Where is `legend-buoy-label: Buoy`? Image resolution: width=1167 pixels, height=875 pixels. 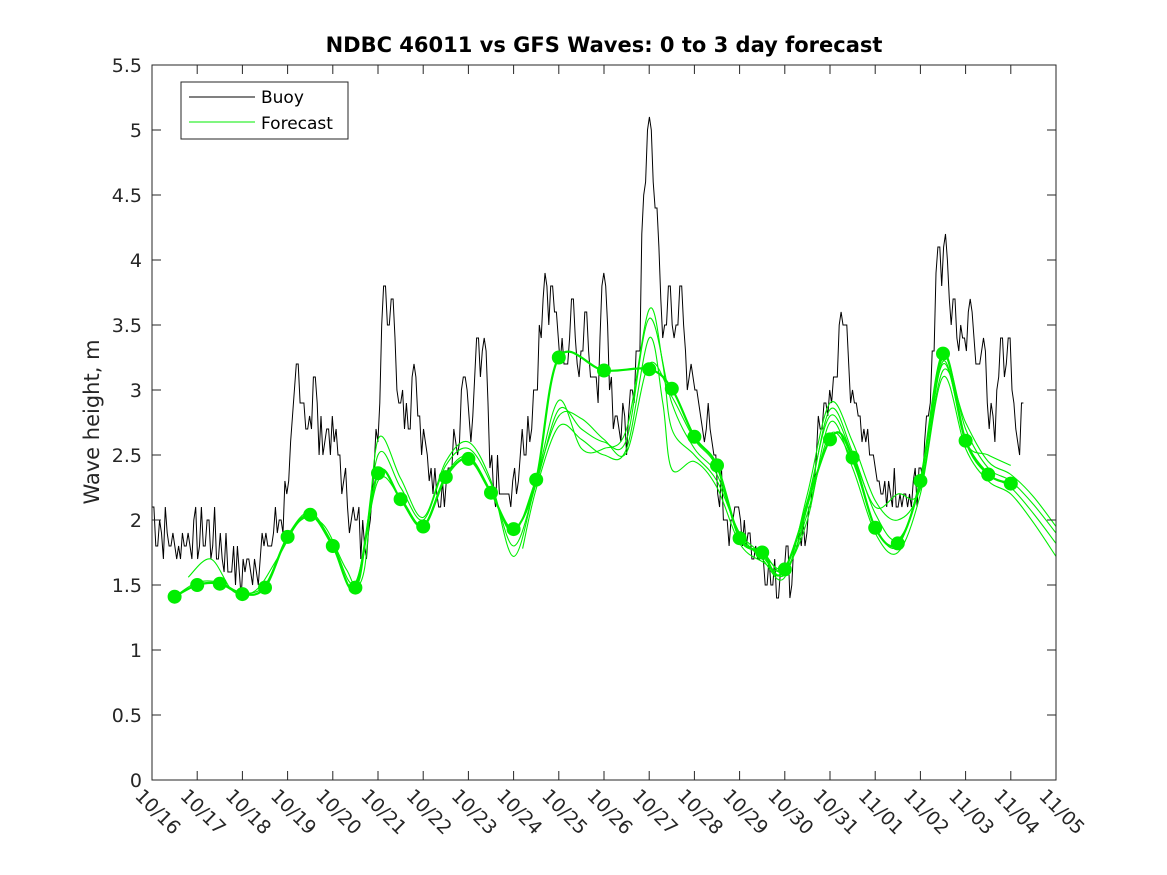
legend-buoy-label: Buoy is located at coordinates (282, 98).